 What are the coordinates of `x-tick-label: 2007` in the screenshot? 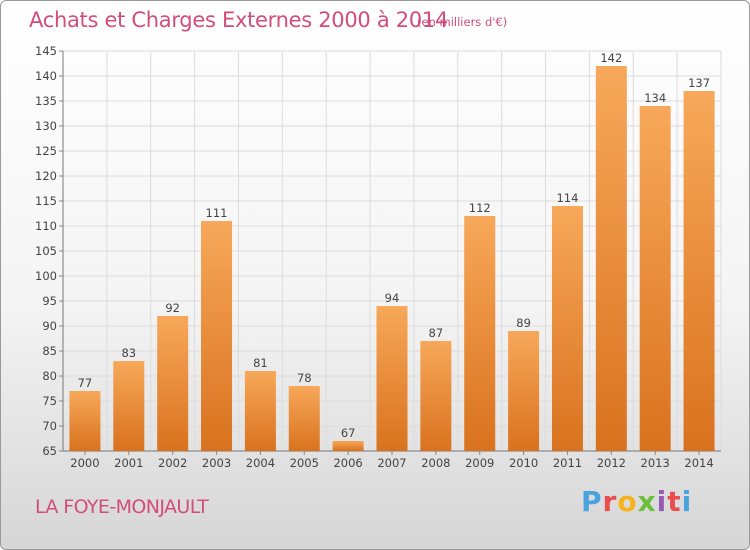 It's located at (391, 463).